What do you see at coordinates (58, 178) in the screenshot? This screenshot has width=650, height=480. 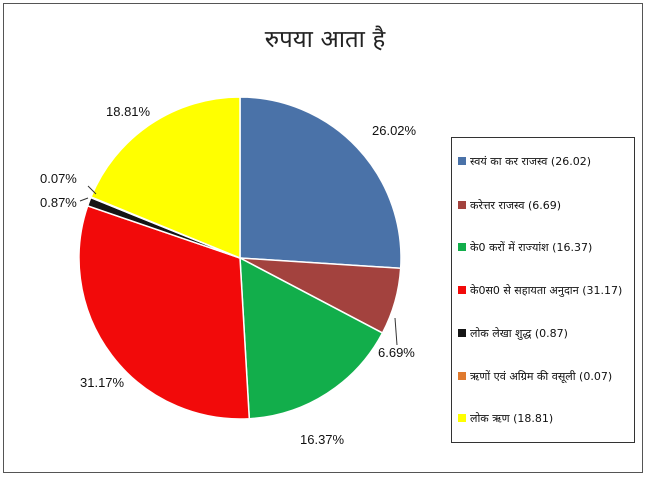 I see `slice-data-label: 0.07%` at bounding box center [58, 178].